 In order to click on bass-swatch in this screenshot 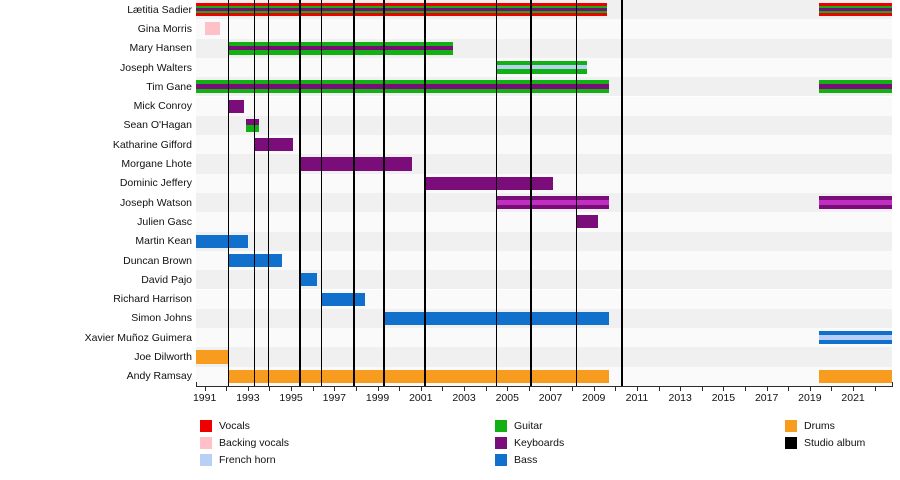, I will do `click(501, 460)`.